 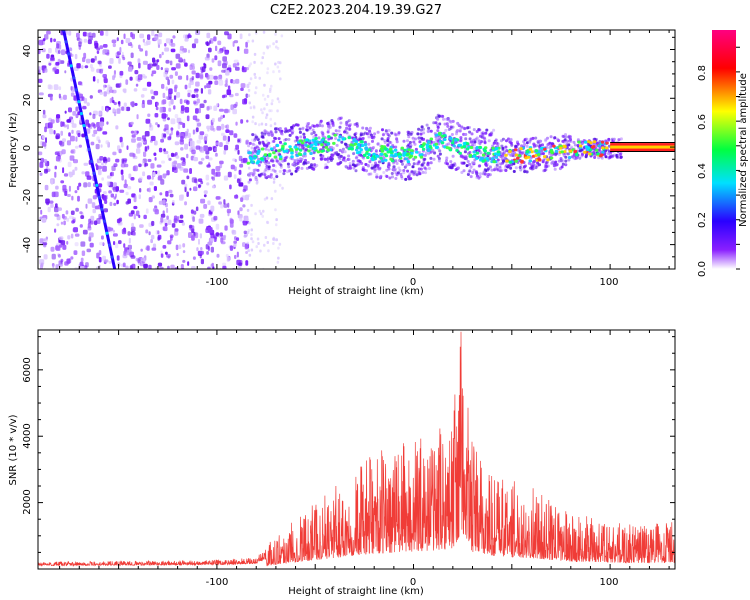 I want to click on spectrogram-y-axis-label: Frequency (Hz), so click(x=13, y=150).